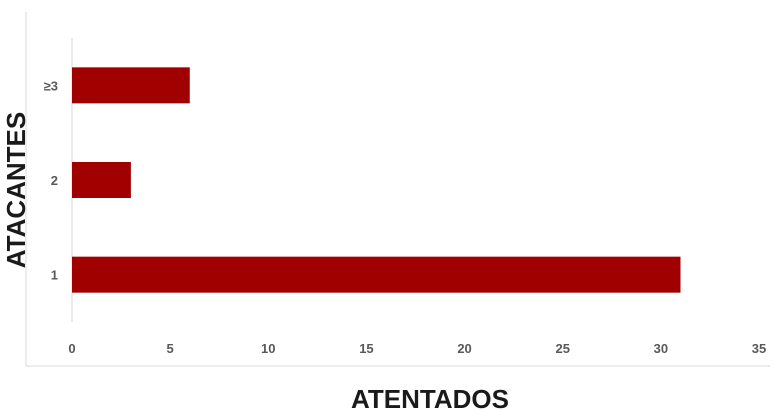  I want to click on x-tick-labels: 0 5 10 15 20 25 30 35, so click(417, 348).